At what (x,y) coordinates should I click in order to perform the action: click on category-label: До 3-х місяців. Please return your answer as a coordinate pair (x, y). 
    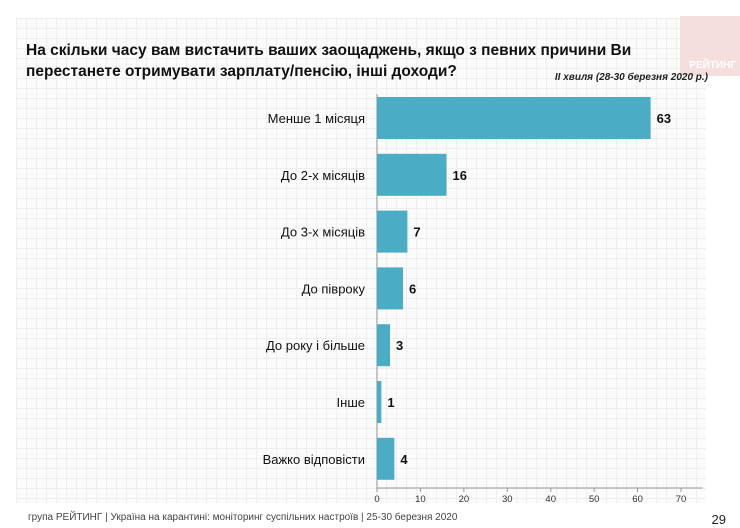
    Looking at the image, I should click on (323, 232).